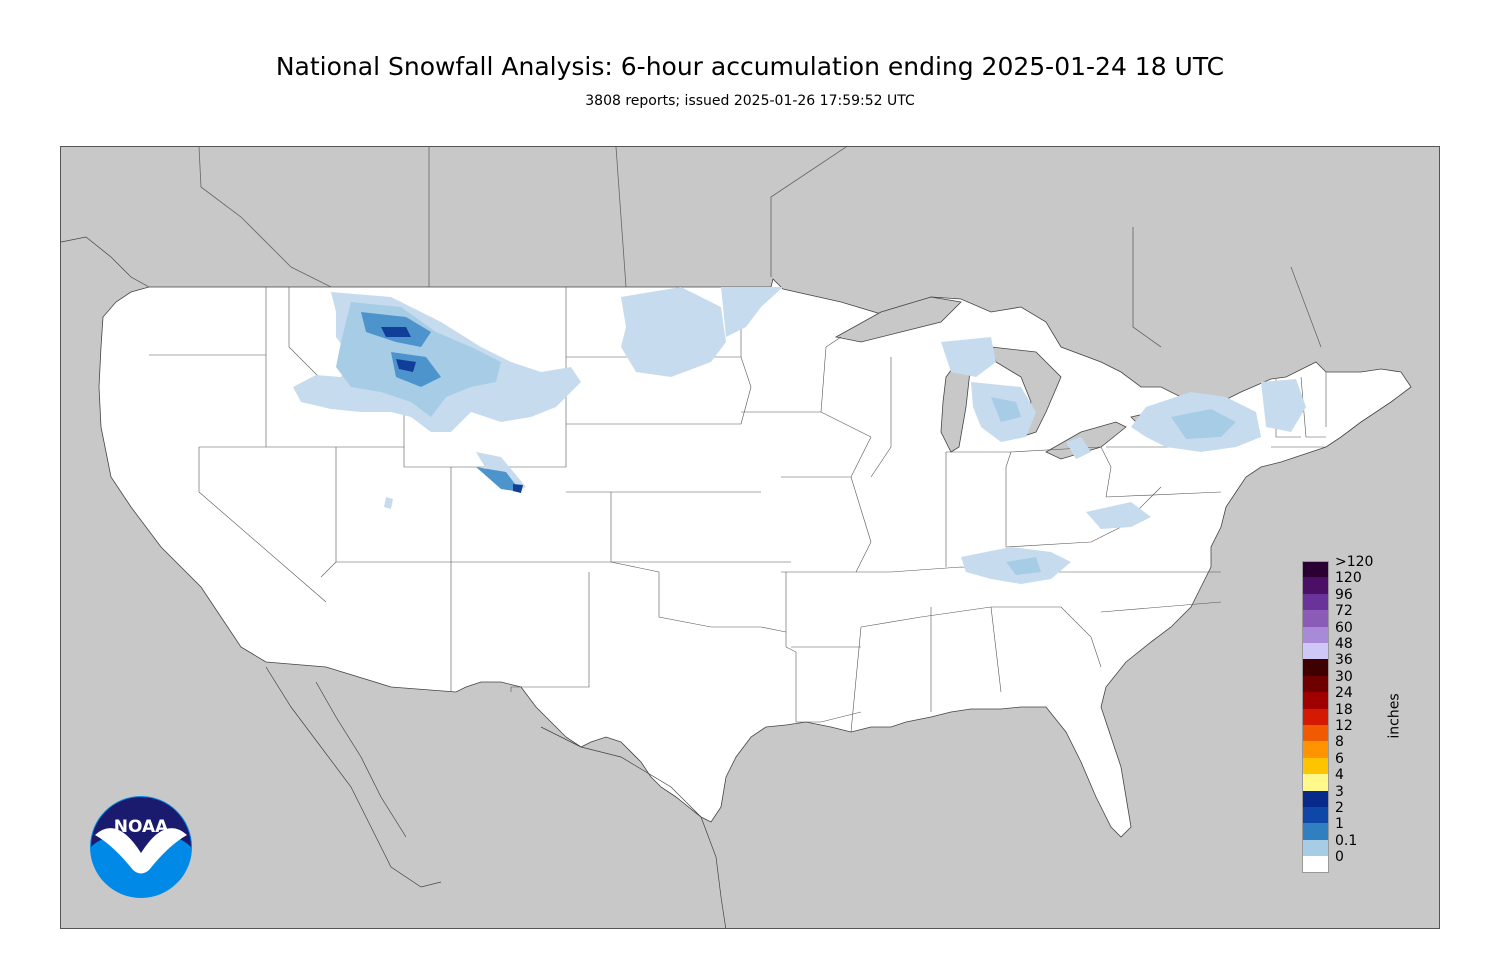 The width and height of the screenshot is (1500, 978). What do you see at coordinates (1362, 718) in the screenshot?
I see `color-legend: >120 120 96 72 60 48 36 30 24 18 12 8 6 4 3 2 1 0.1 0` at bounding box center [1362, 718].